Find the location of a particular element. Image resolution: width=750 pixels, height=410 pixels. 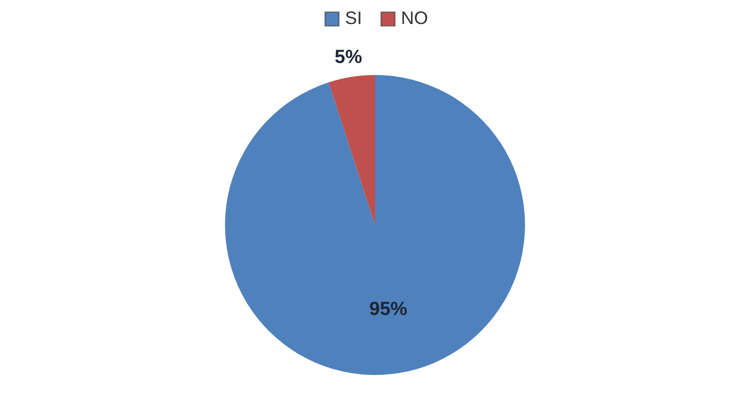

legend-label: SI is located at coordinates (353, 18).